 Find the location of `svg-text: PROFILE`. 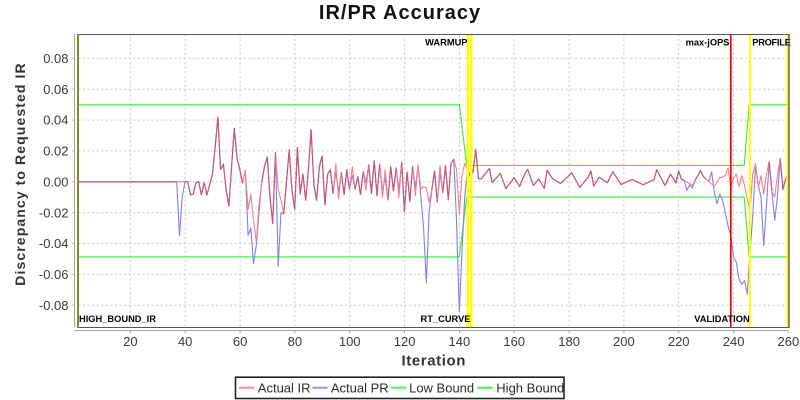

svg-text: PROFILE is located at coordinates (771, 43).